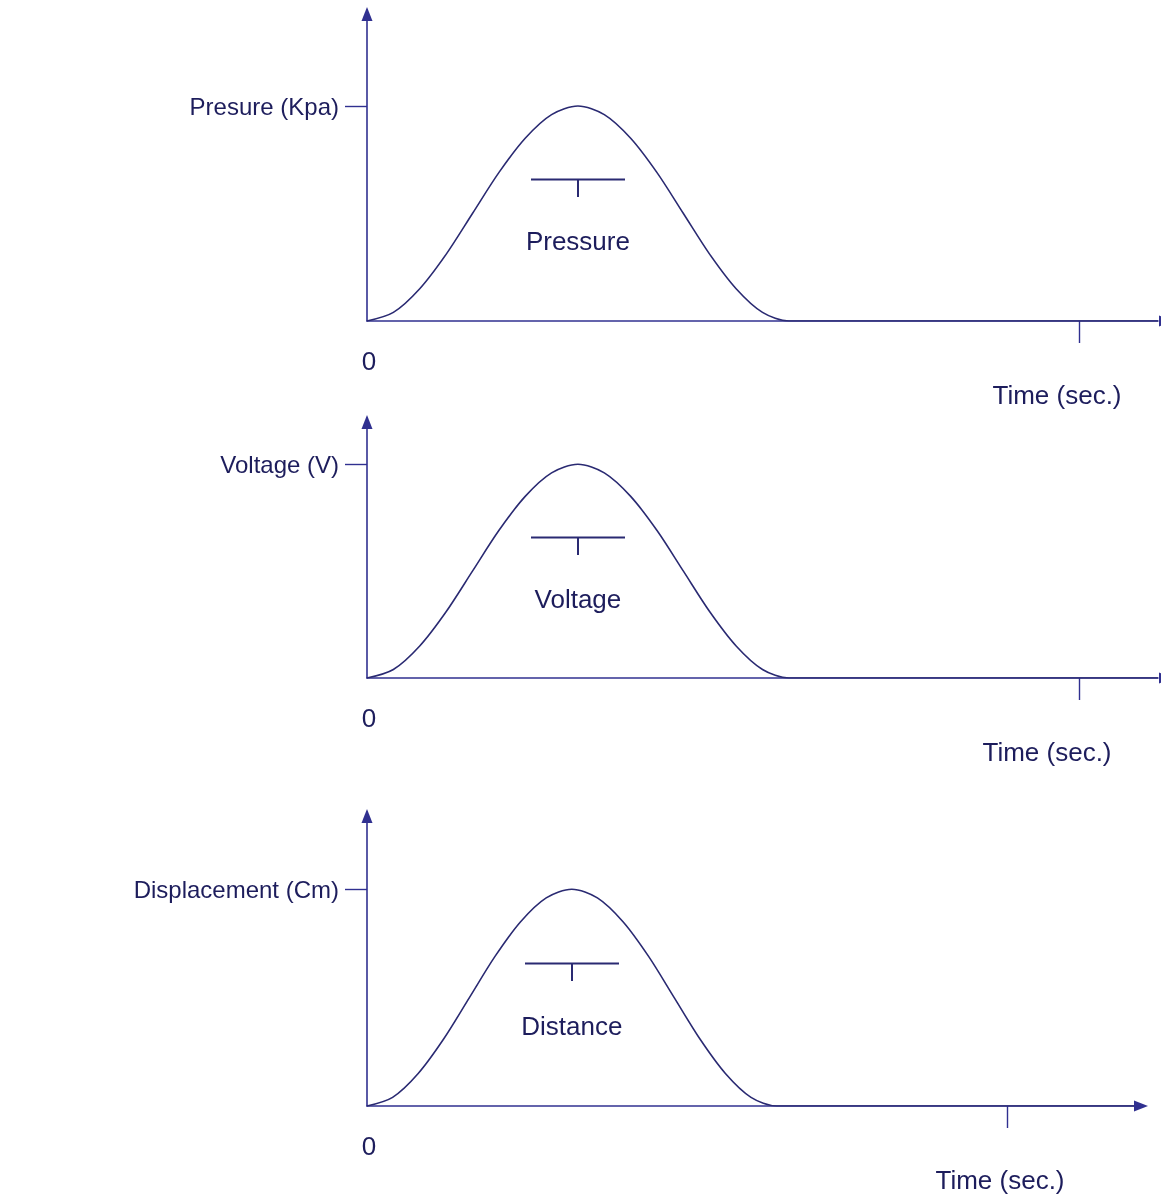 The height and width of the screenshot is (1194, 1161). I want to click on y-axis-title: Displacement (Cm), so click(236, 889).